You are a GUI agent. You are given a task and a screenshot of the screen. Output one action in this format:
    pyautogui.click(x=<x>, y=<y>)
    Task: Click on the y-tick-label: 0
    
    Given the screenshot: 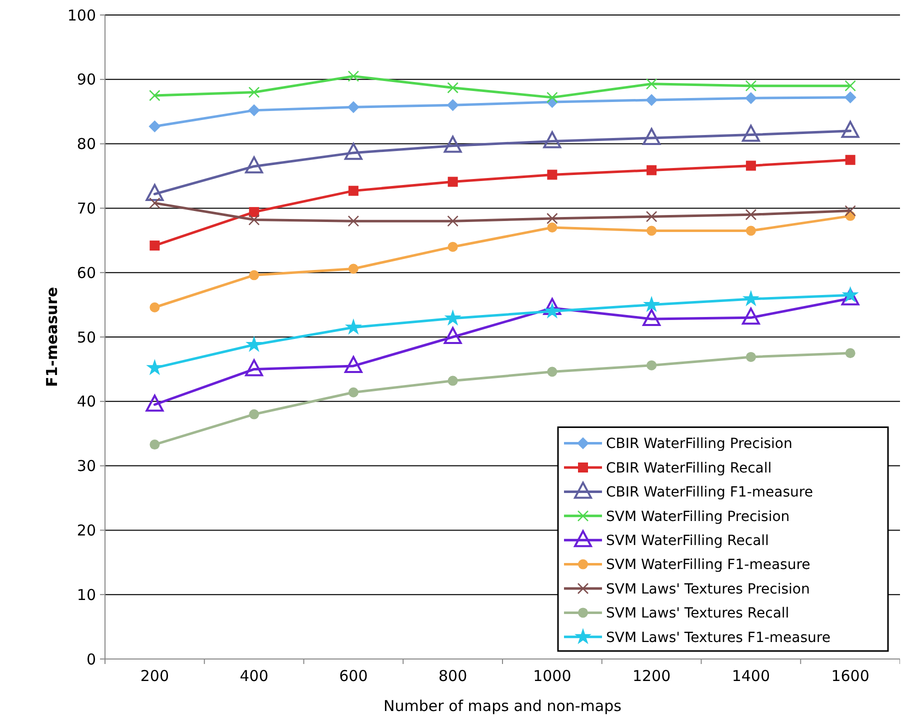 What is the action you would take?
    pyautogui.click(x=91, y=659)
    